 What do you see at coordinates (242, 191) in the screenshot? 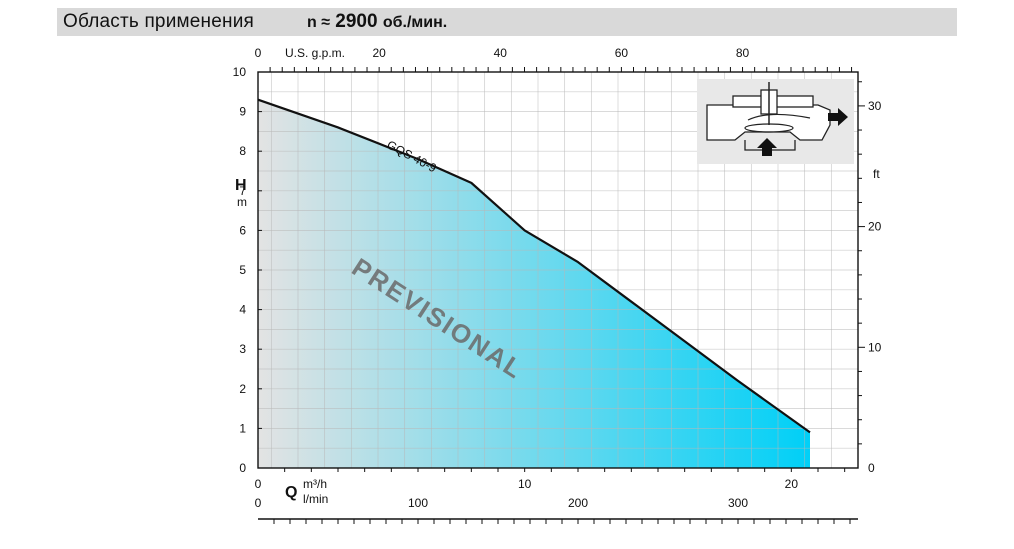
I see `y-tick-label: 7` at bounding box center [242, 191].